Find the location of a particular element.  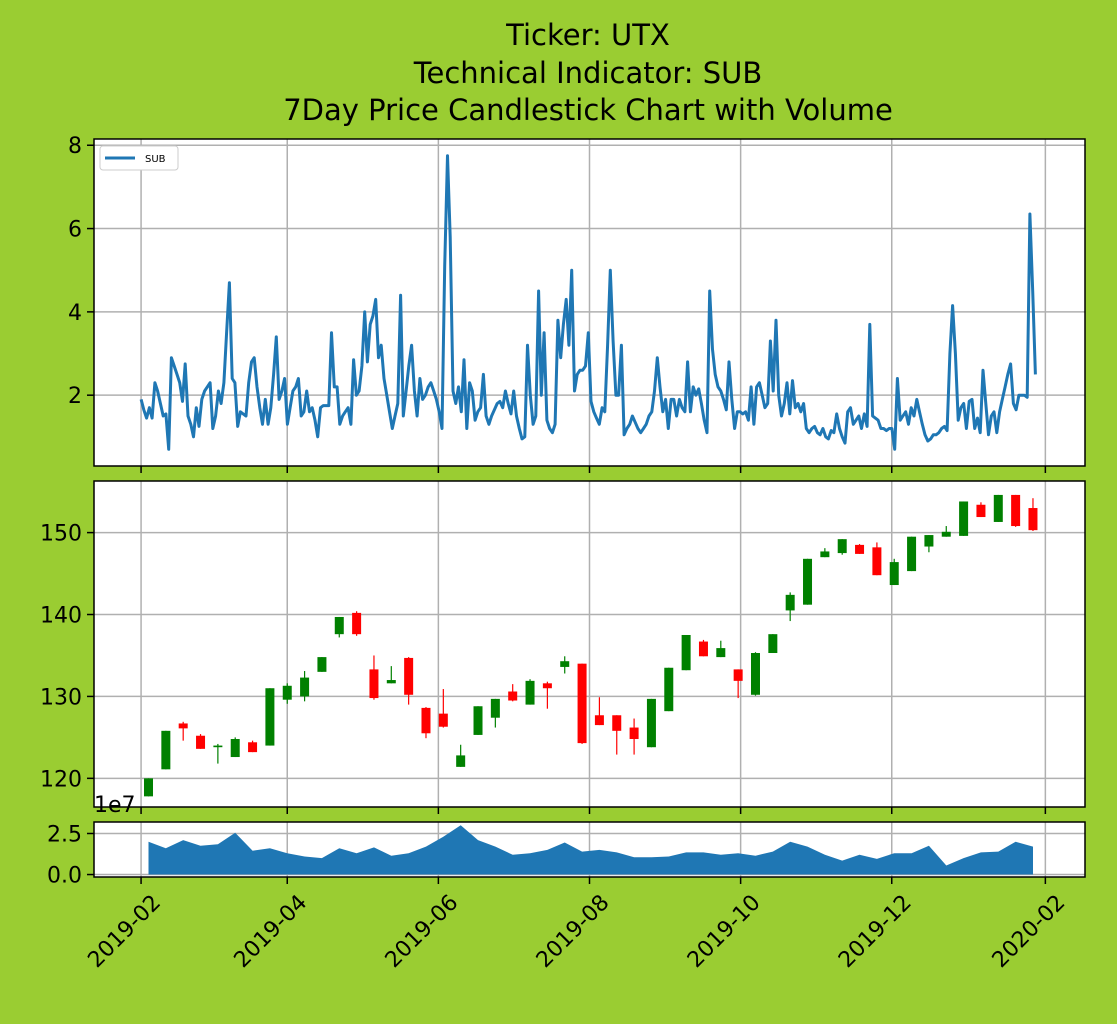

price-y-axis: 120 130 140 150 is located at coordinates (67, 657).